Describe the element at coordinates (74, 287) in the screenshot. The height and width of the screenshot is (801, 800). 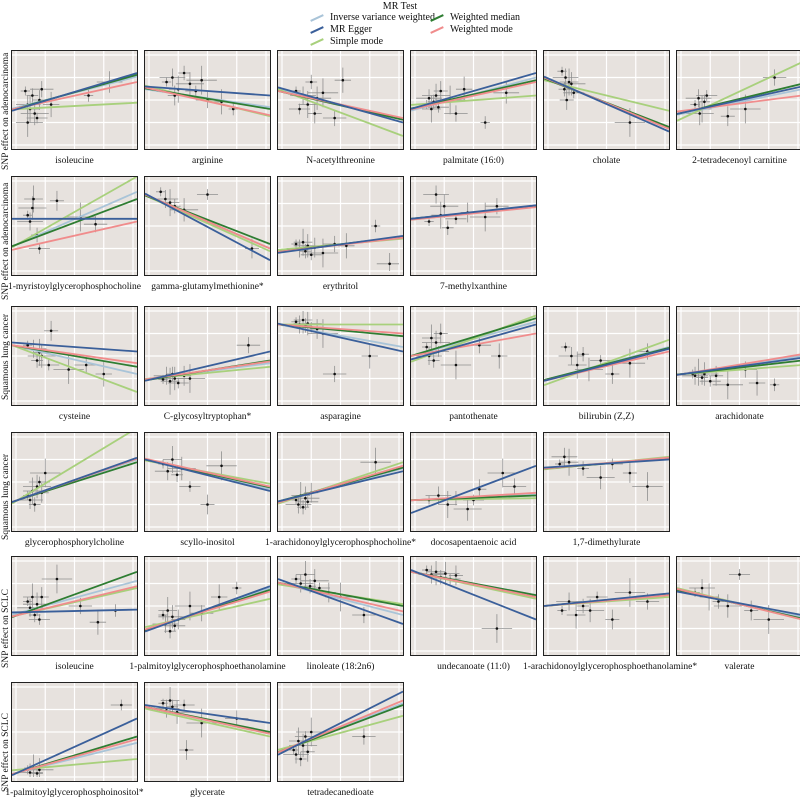
I see `panel-title: 1-myristoylglycerophosphocholine` at that location.